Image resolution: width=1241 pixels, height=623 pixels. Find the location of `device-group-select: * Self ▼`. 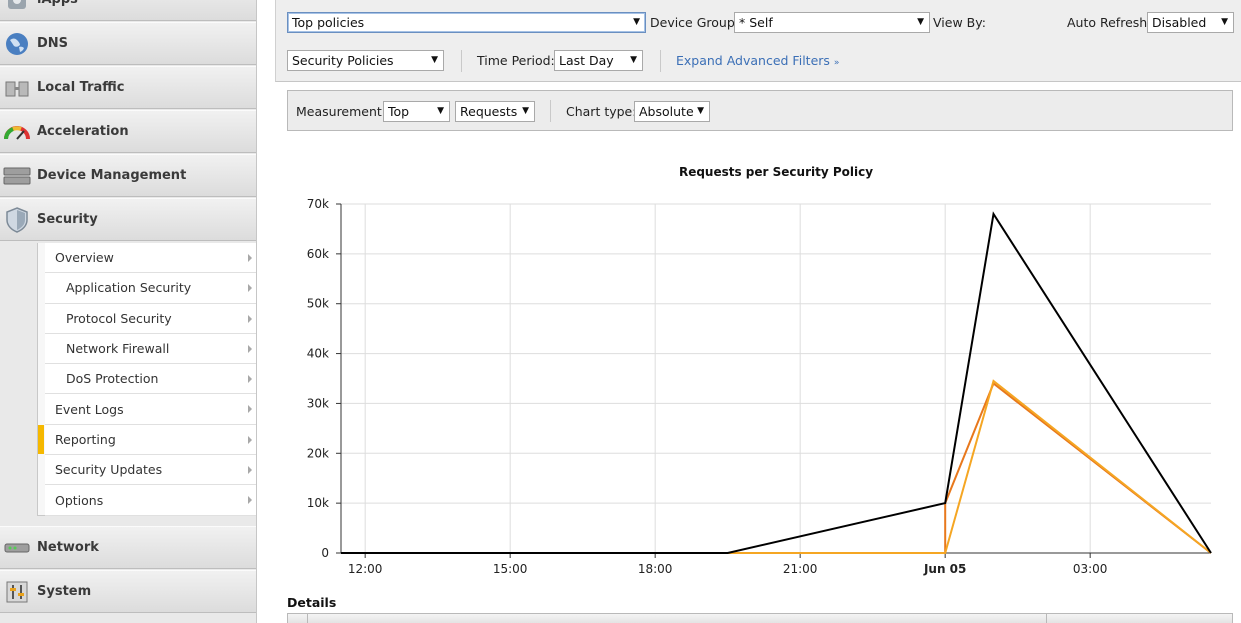

device-group-select: * Self ▼ is located at coordinates (832, 22).